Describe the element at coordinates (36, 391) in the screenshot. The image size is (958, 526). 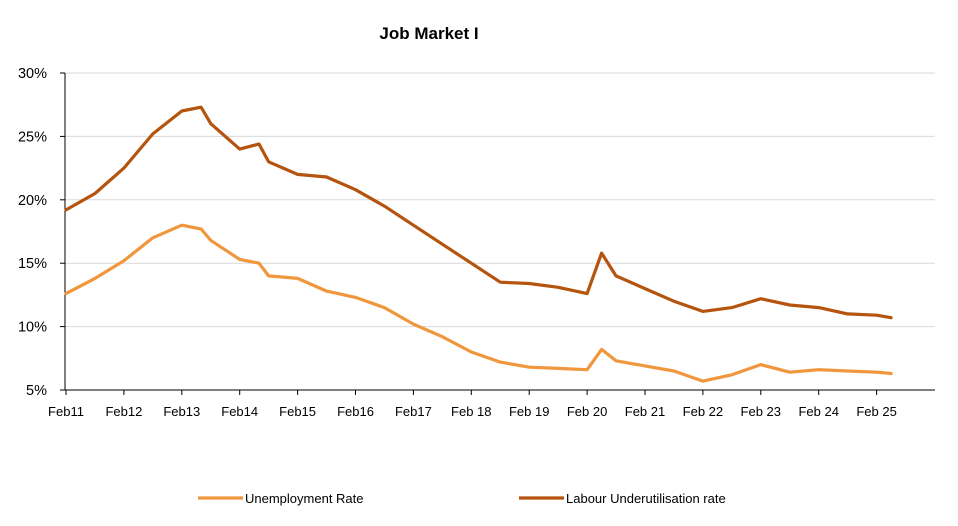
I see `y-tick-label: 5%` at that location.